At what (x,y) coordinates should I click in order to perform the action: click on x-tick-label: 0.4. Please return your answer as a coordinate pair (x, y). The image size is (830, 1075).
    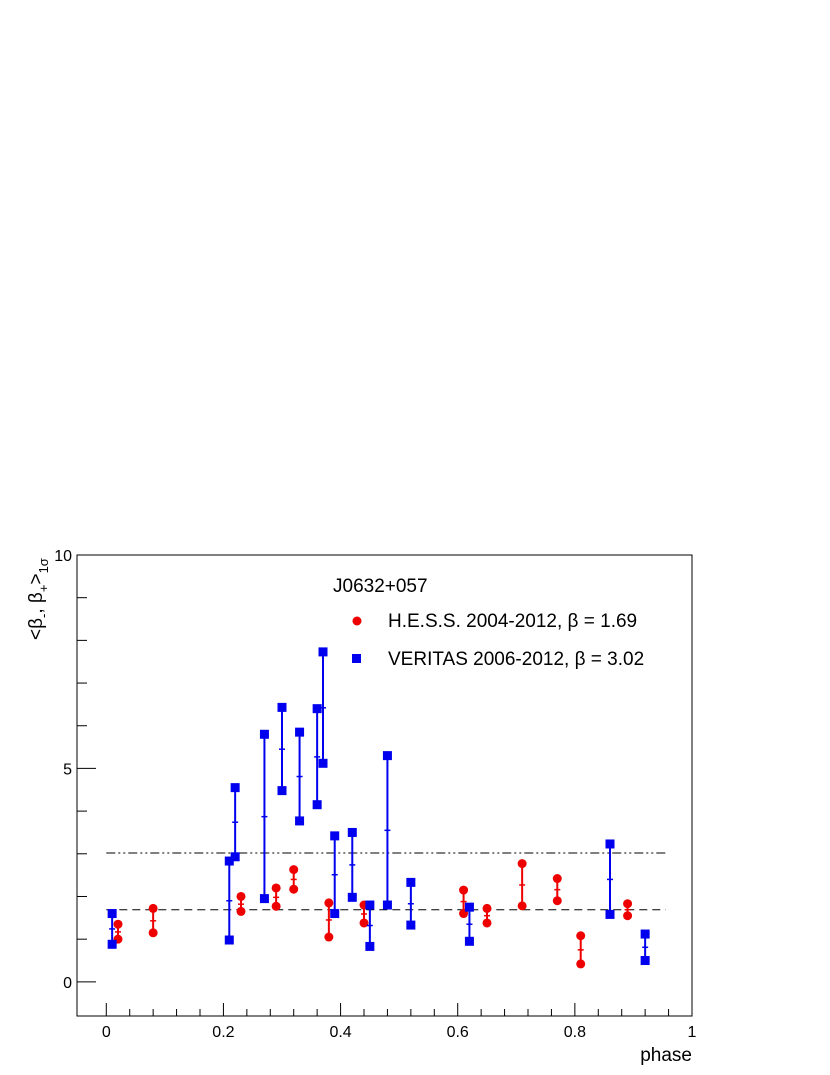
    Looking at the image, I should click on (340, 1032).